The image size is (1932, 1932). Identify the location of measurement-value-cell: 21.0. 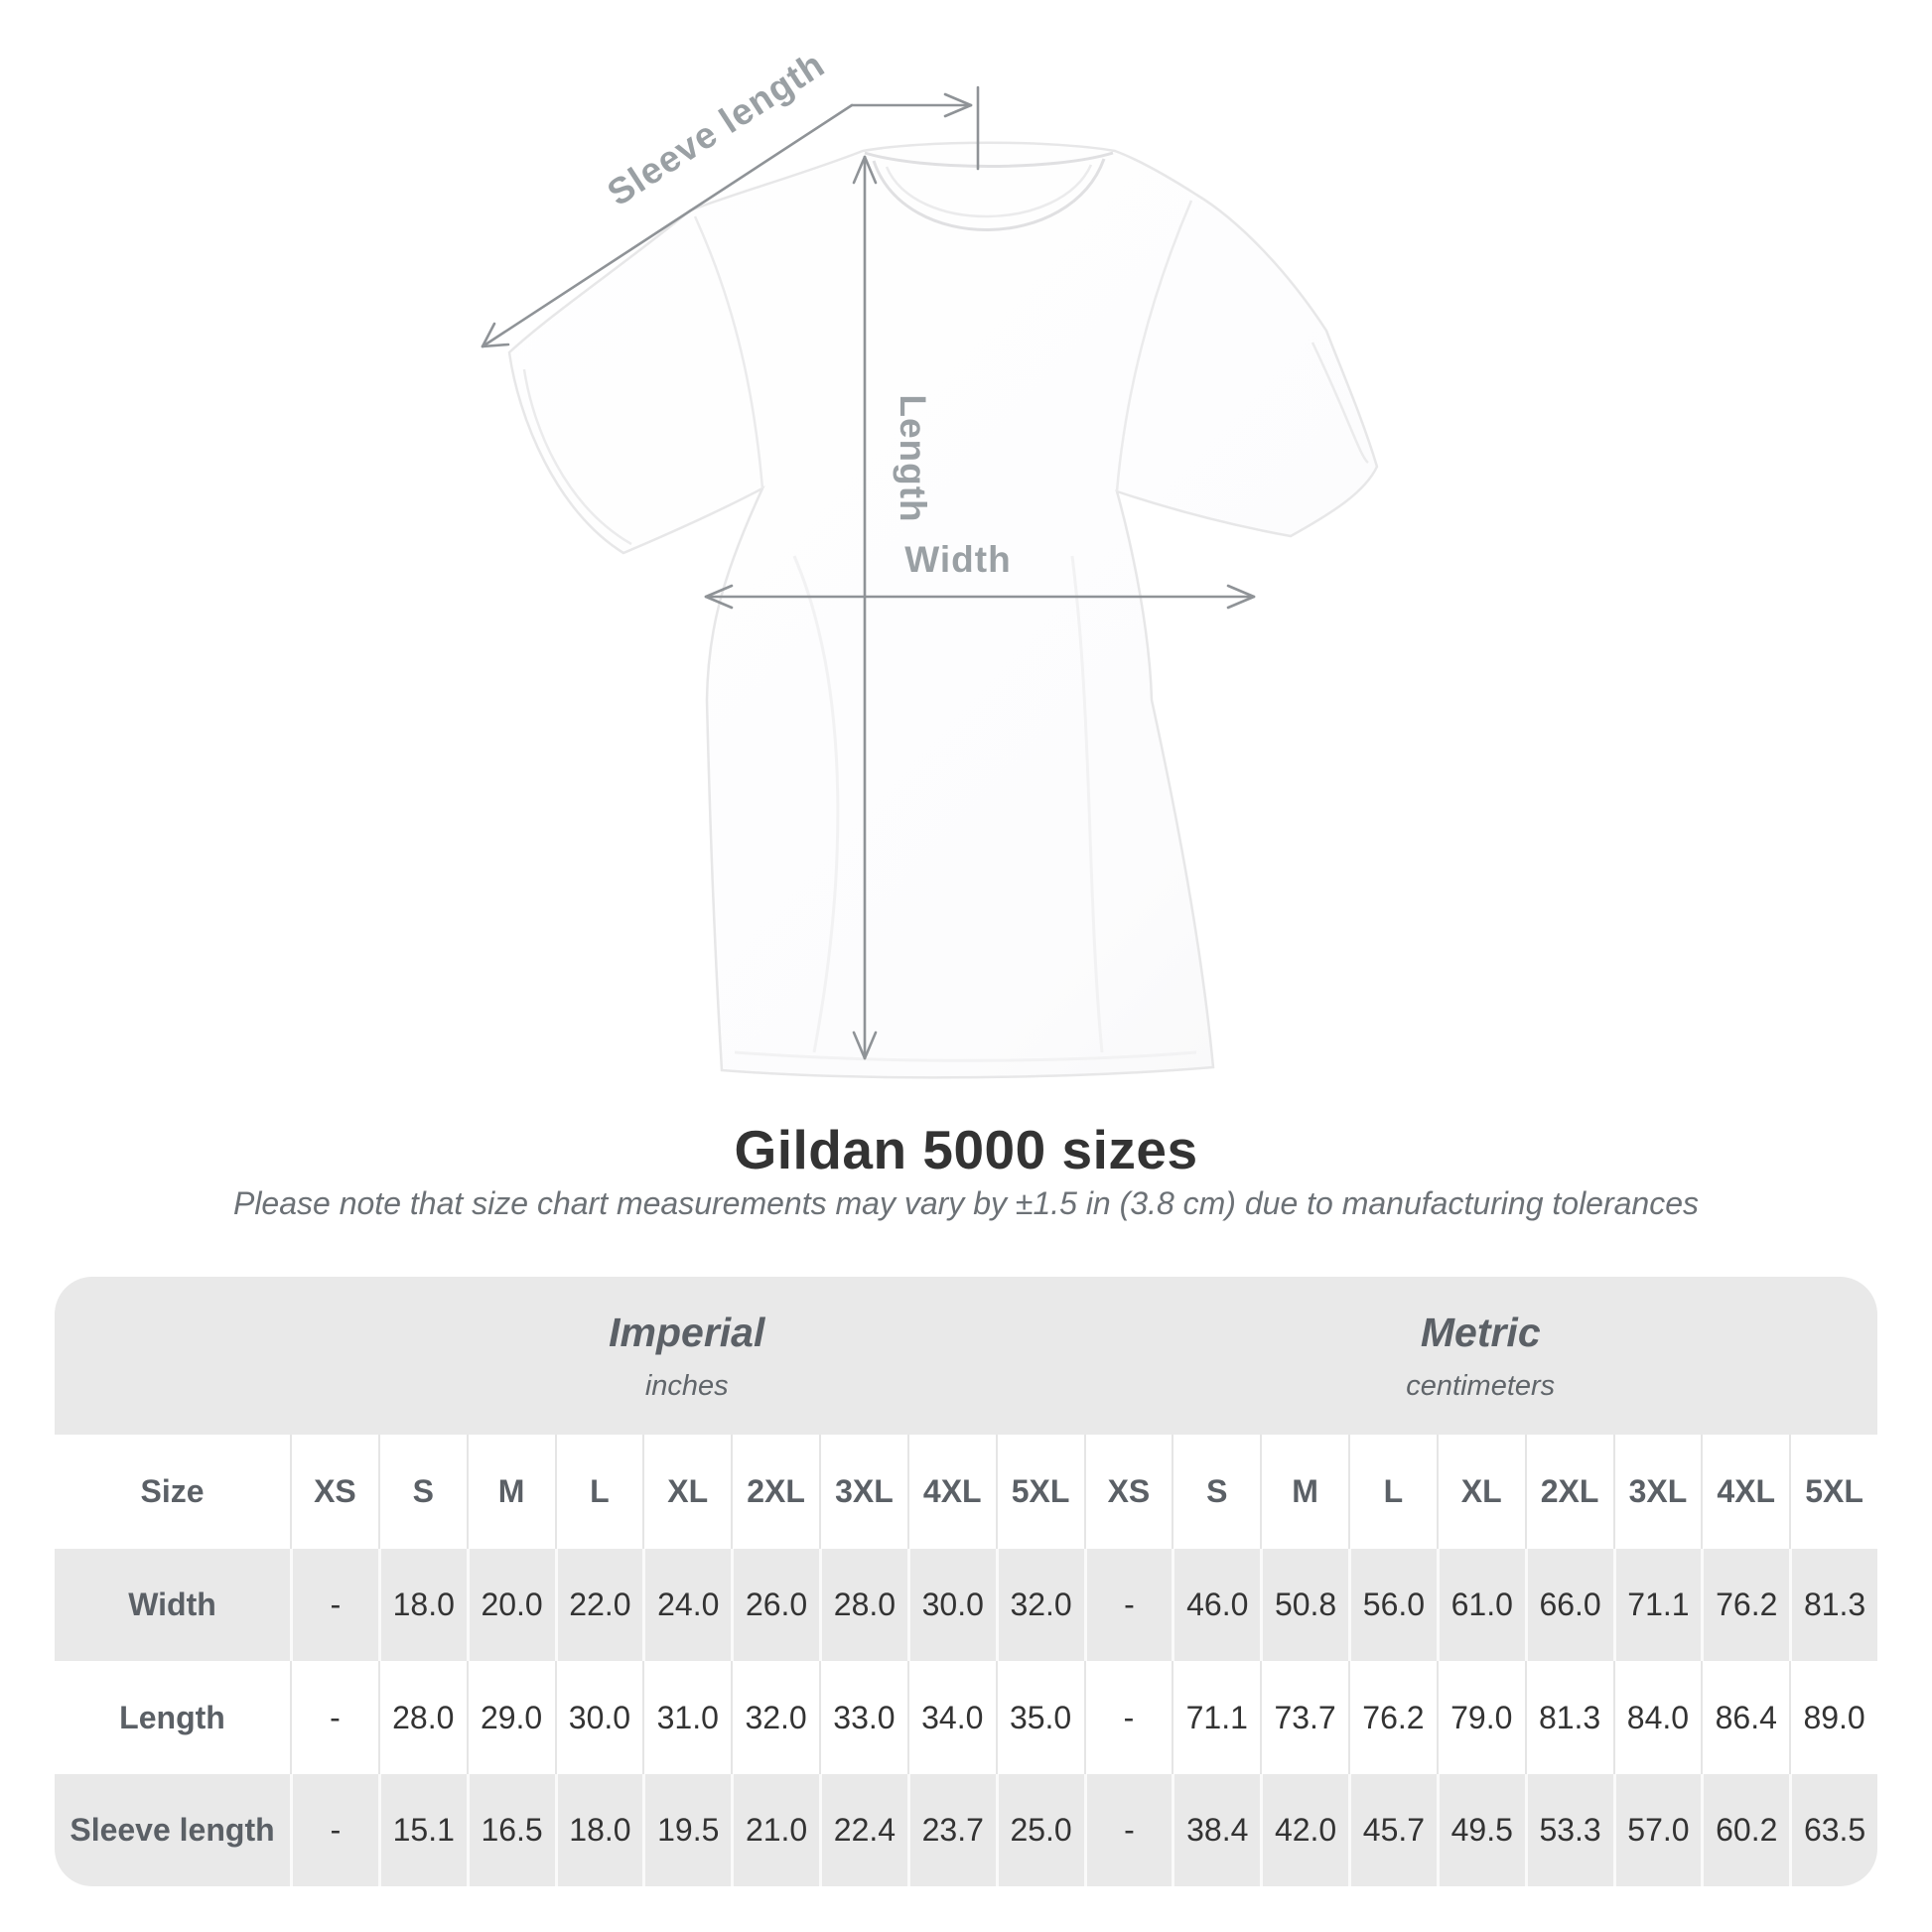
(775, 1830).